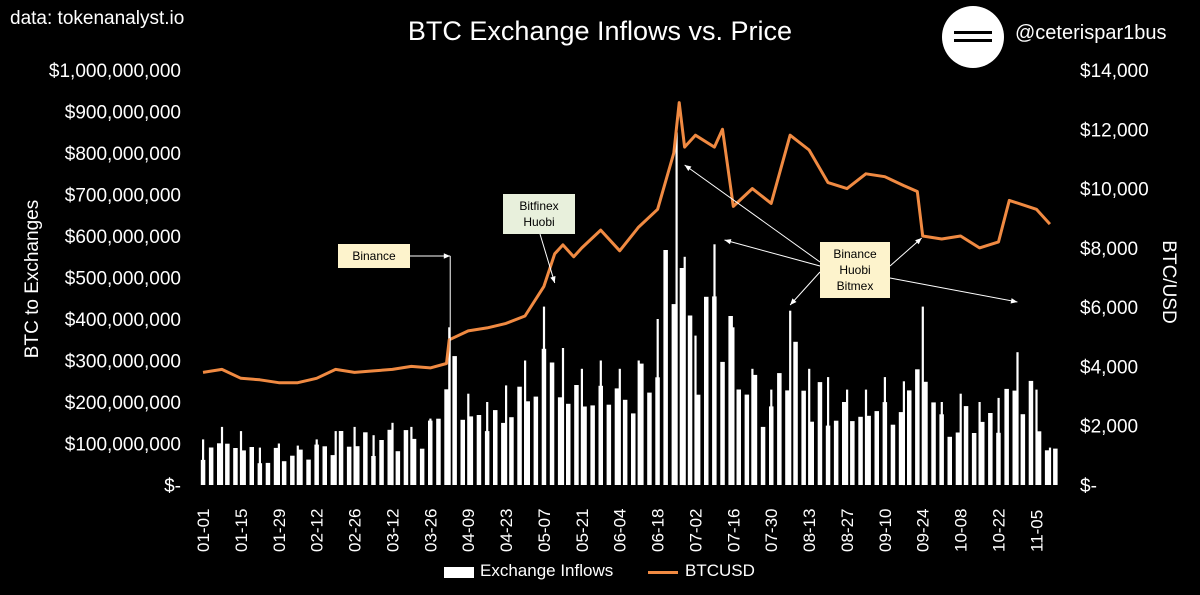  Describe the element at coordinates (459, 572) in the screenshot. I see `legend-bar-swatch` at that location.